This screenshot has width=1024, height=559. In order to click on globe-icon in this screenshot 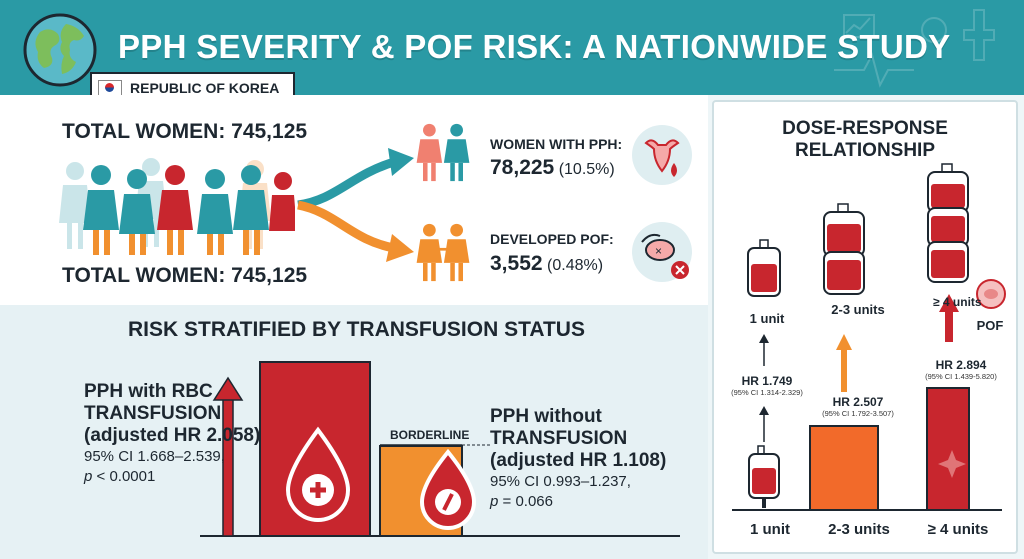, I will do `click(60, 50)`.